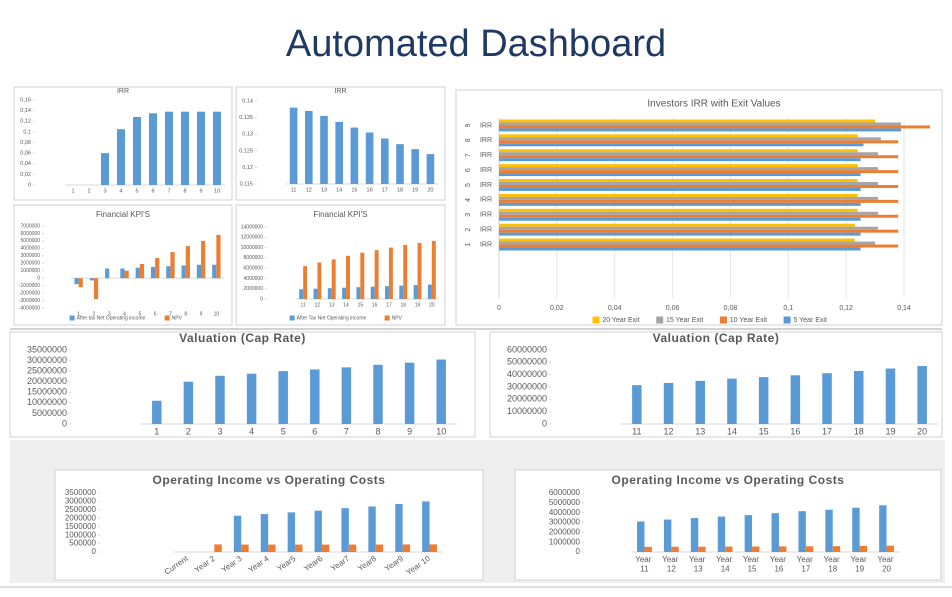 The height and width of the screenshot is (597, 952). Describe the element at coordinates (527, 374) in the screenshot. I see `y-tick-label: 40000000` at that location.